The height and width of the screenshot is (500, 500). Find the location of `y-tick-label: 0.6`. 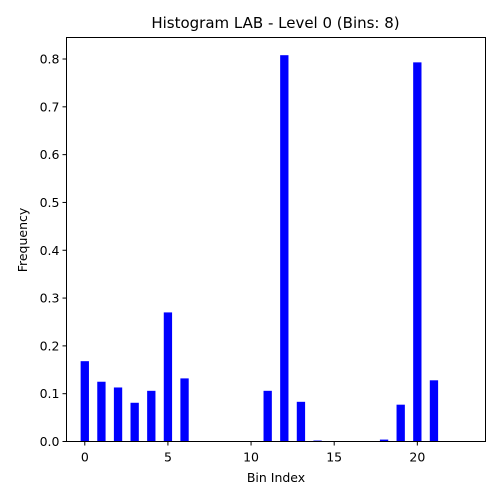

y-tick-label: 0.6 is located at coordinates (50, 154).